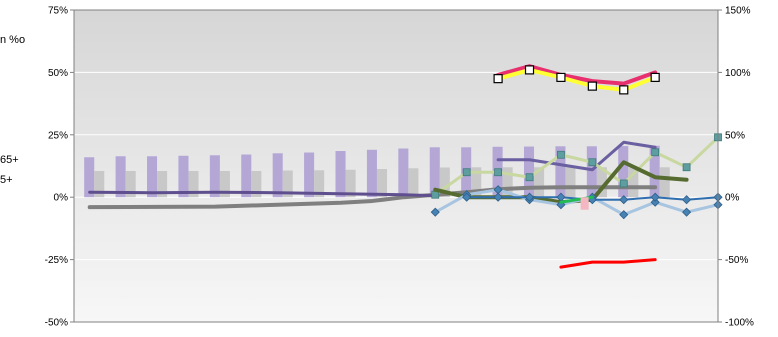 The width and height of the screenshot is (778, 337). Describe the element at coordinates (6, 180) in the screenshot. I see `legend-fragment-3: 5+` at that location.